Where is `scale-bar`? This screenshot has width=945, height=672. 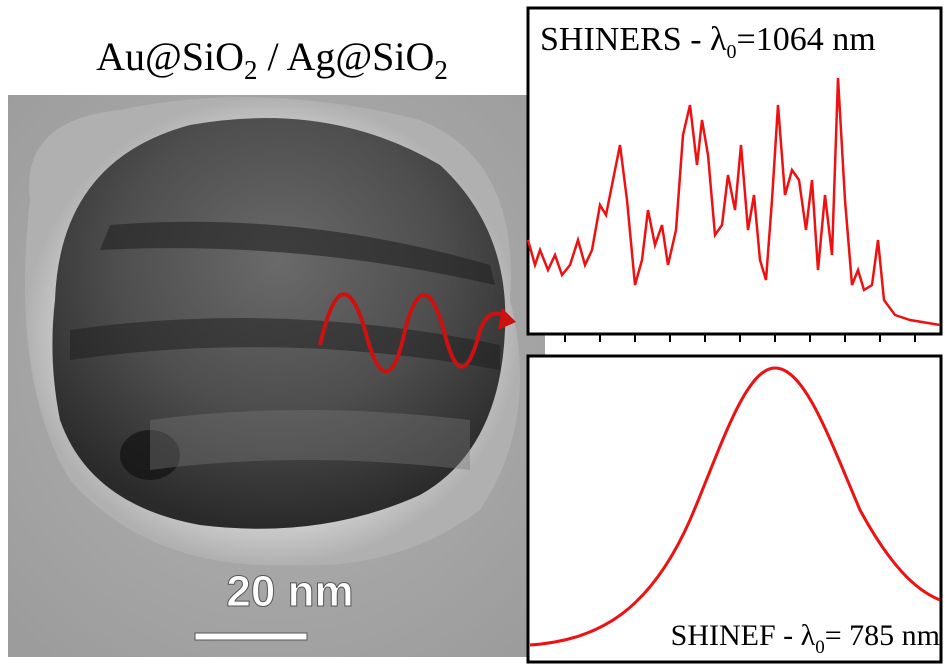
scale-bar is located at coordinates (251, 636).